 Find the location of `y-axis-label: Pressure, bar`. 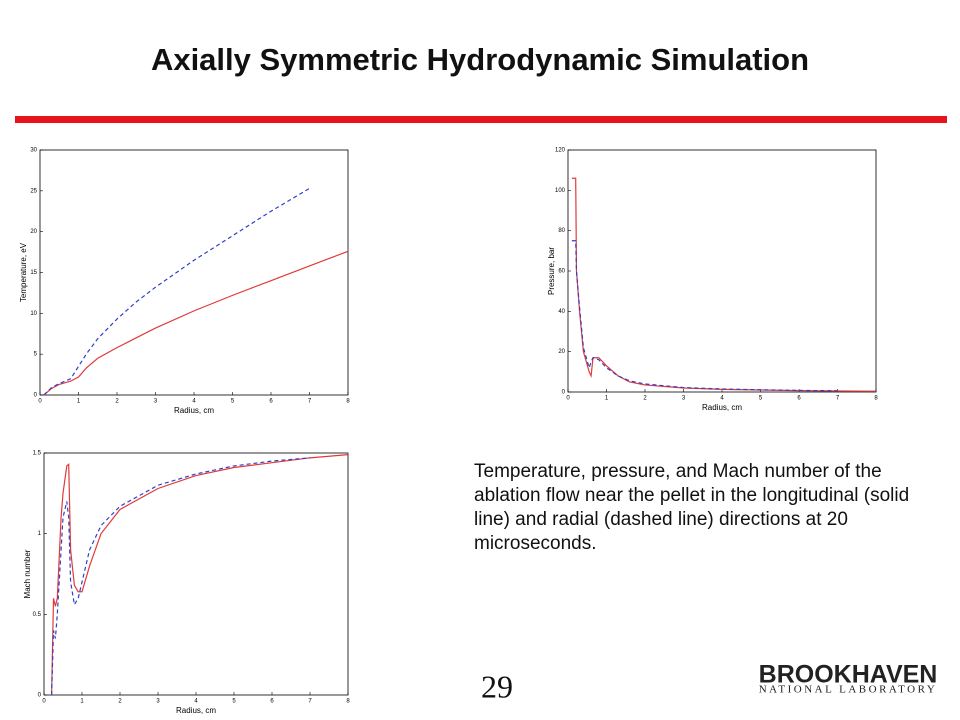

y-axis-label: Pressure, bar is located at coordinates (551, 271).